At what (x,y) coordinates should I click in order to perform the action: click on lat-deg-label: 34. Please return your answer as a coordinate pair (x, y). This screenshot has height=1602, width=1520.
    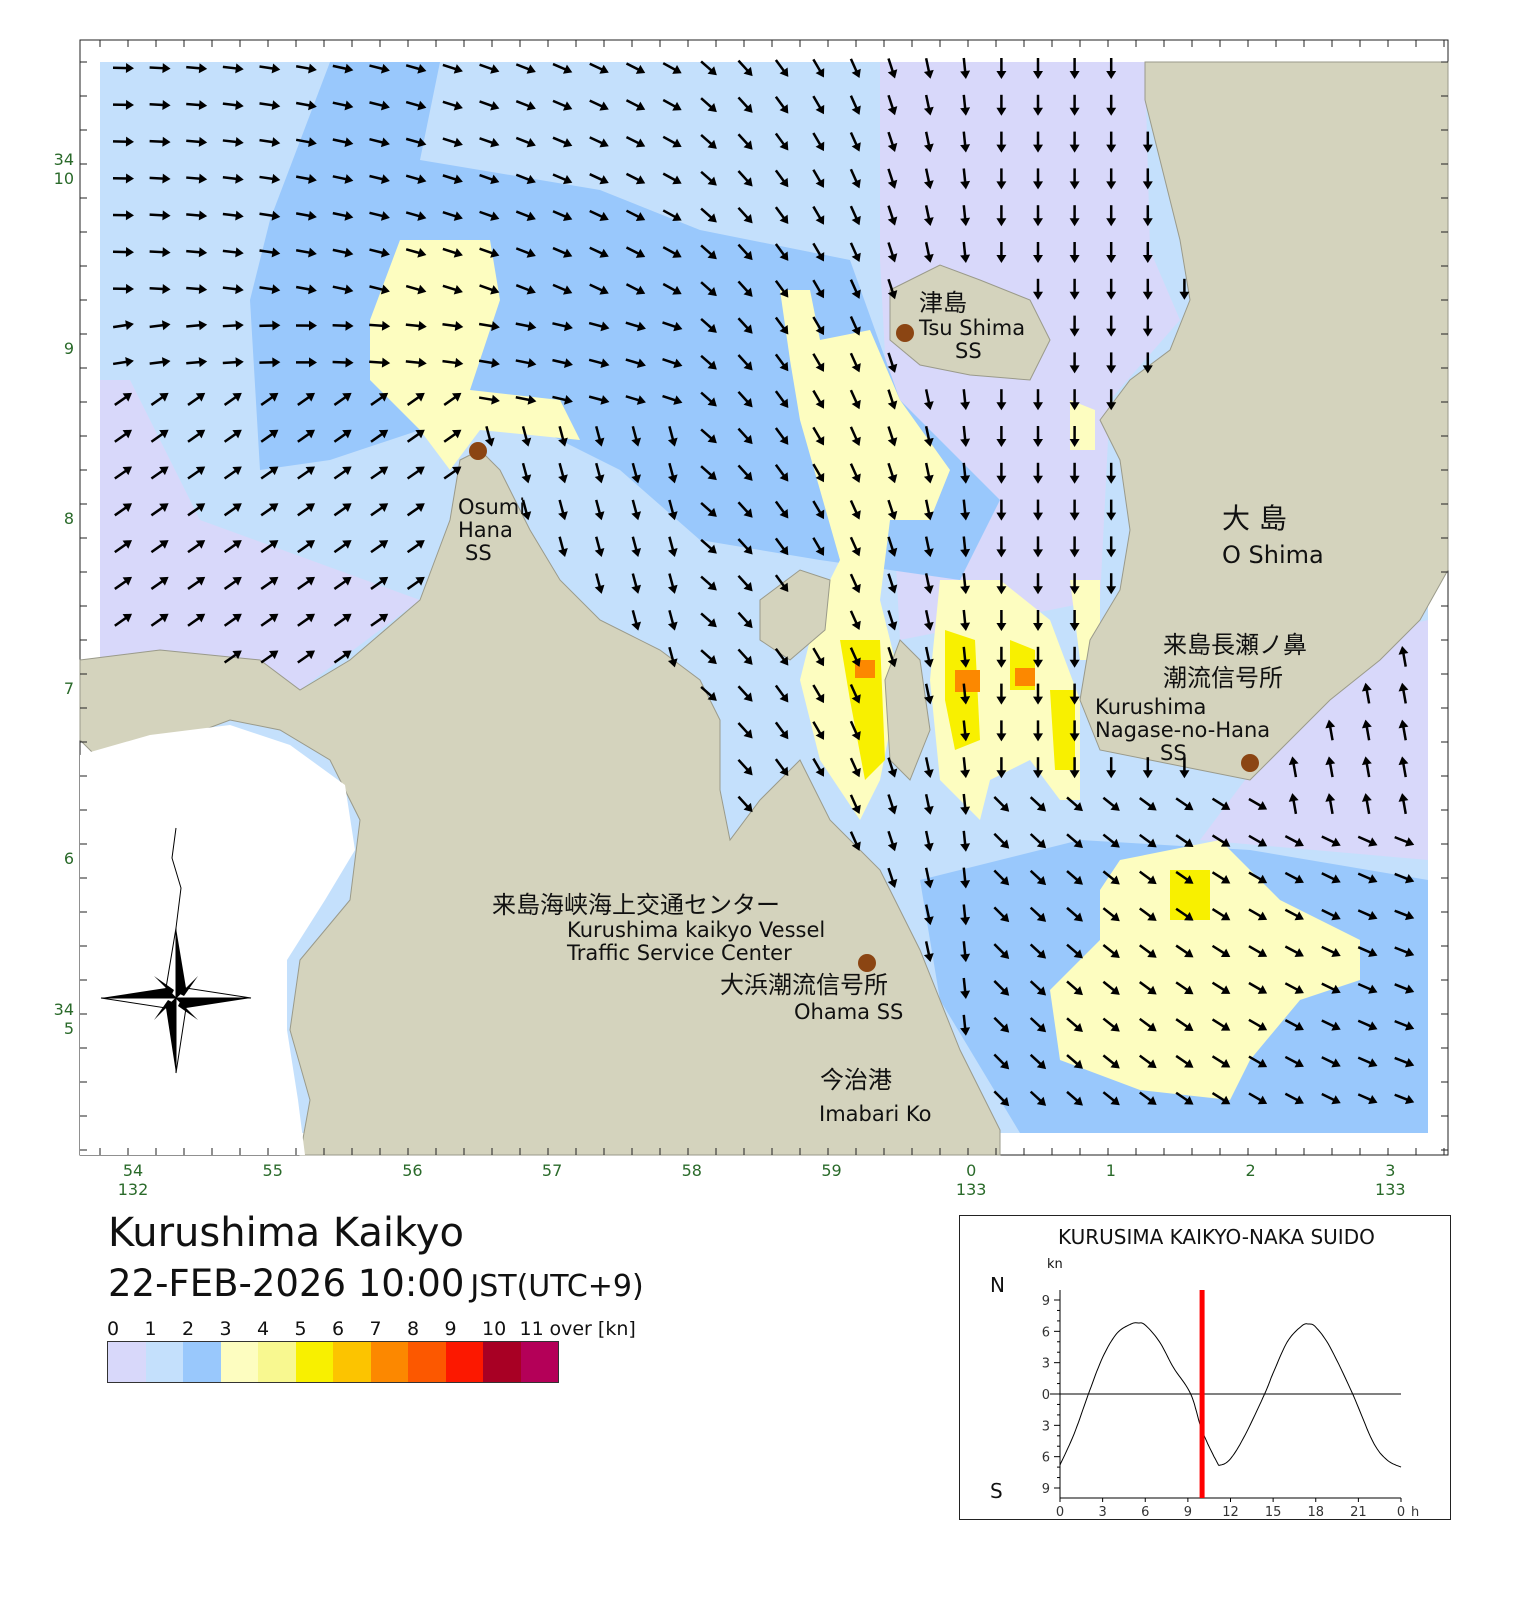
    Looking at the image, I should click on (64, 159).